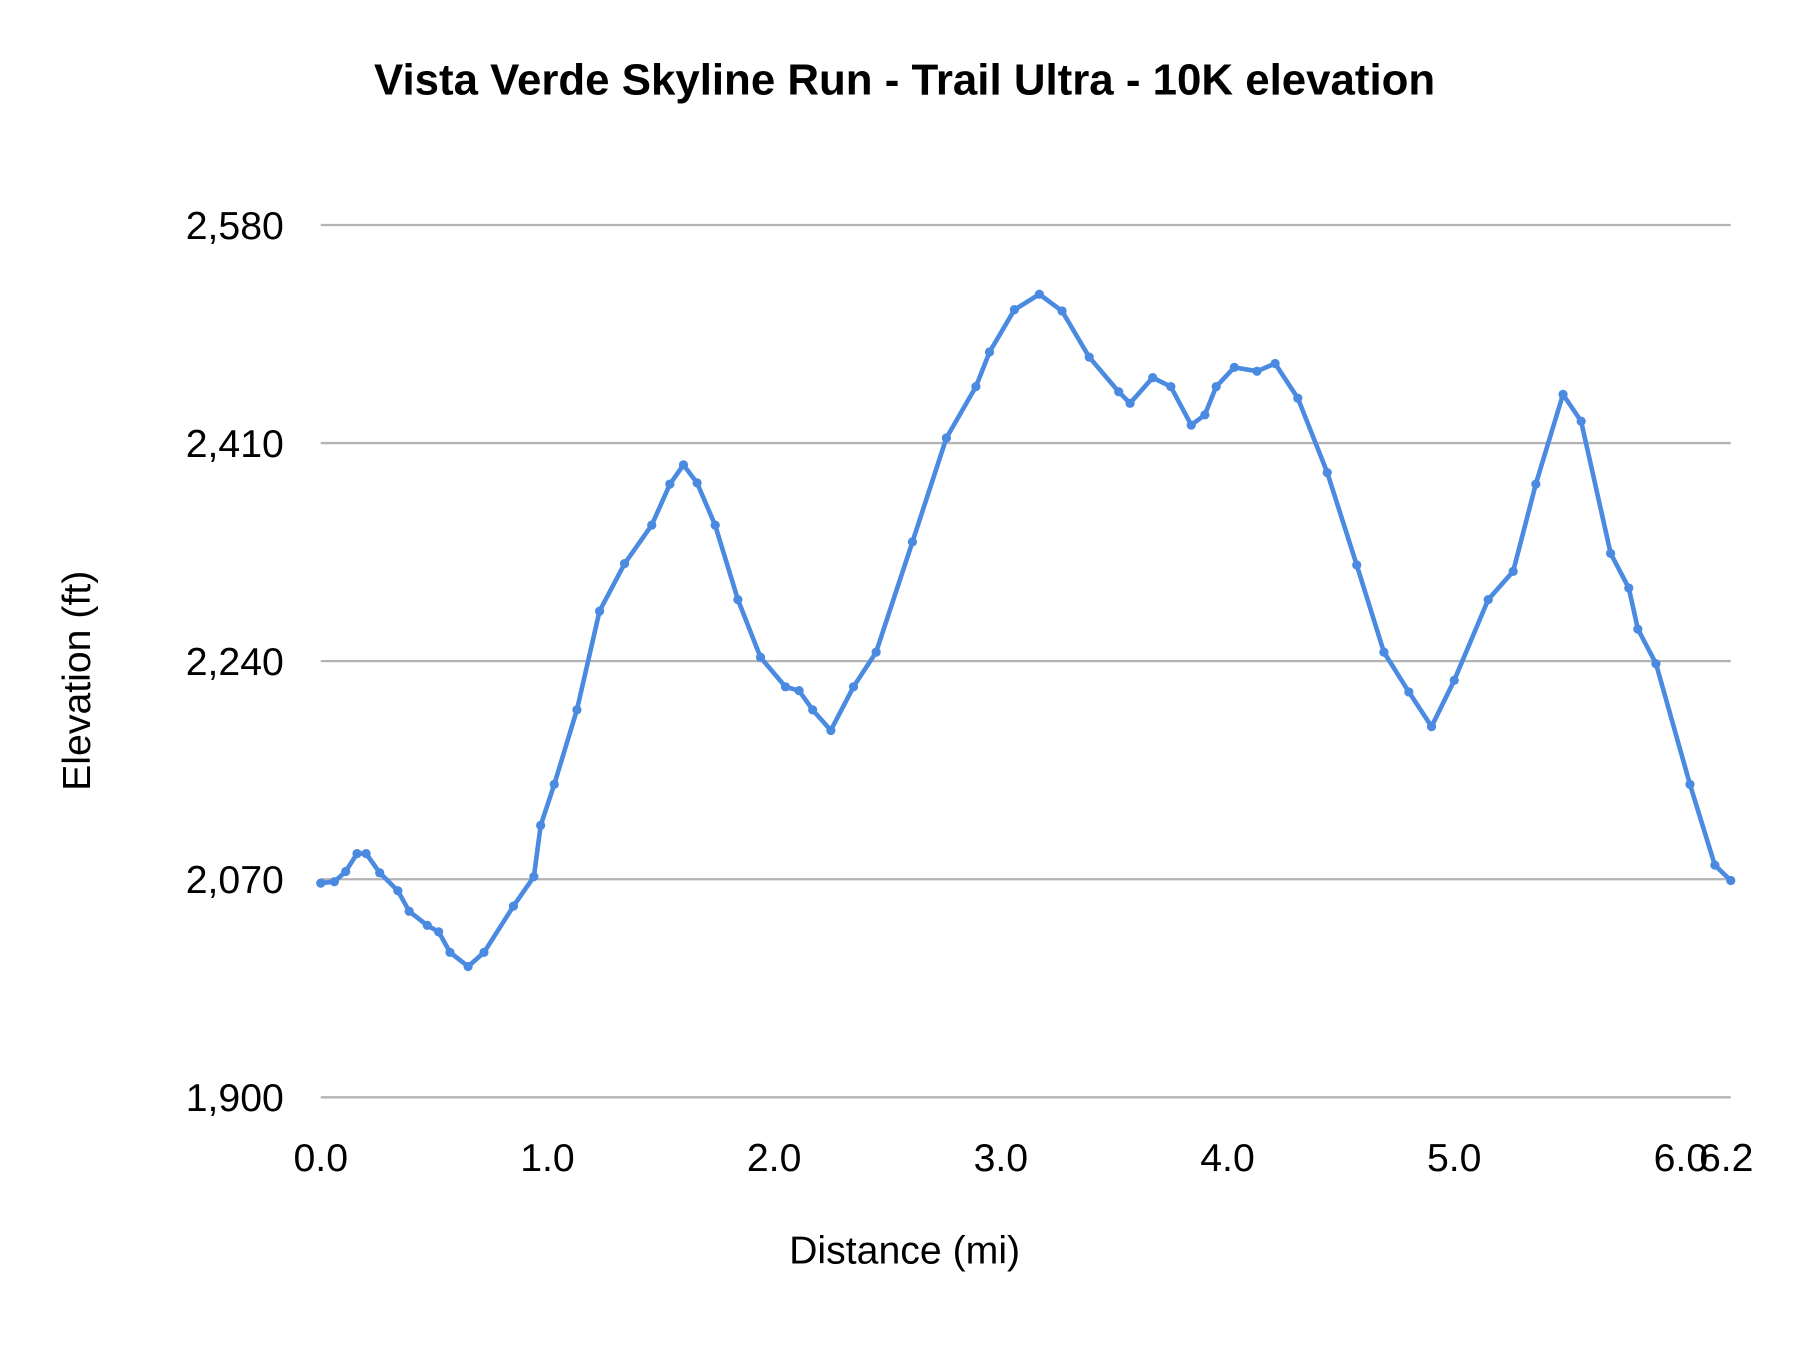  I want to click on x-tick-label: 0.0, so click(321, 1158).